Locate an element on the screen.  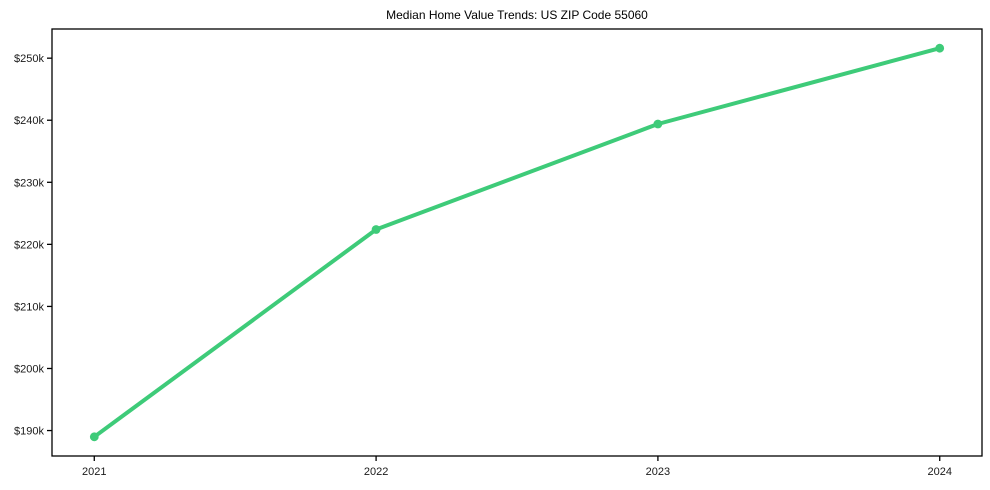
y-axis-tick-label: $200k is located at coordinates (29, 369).